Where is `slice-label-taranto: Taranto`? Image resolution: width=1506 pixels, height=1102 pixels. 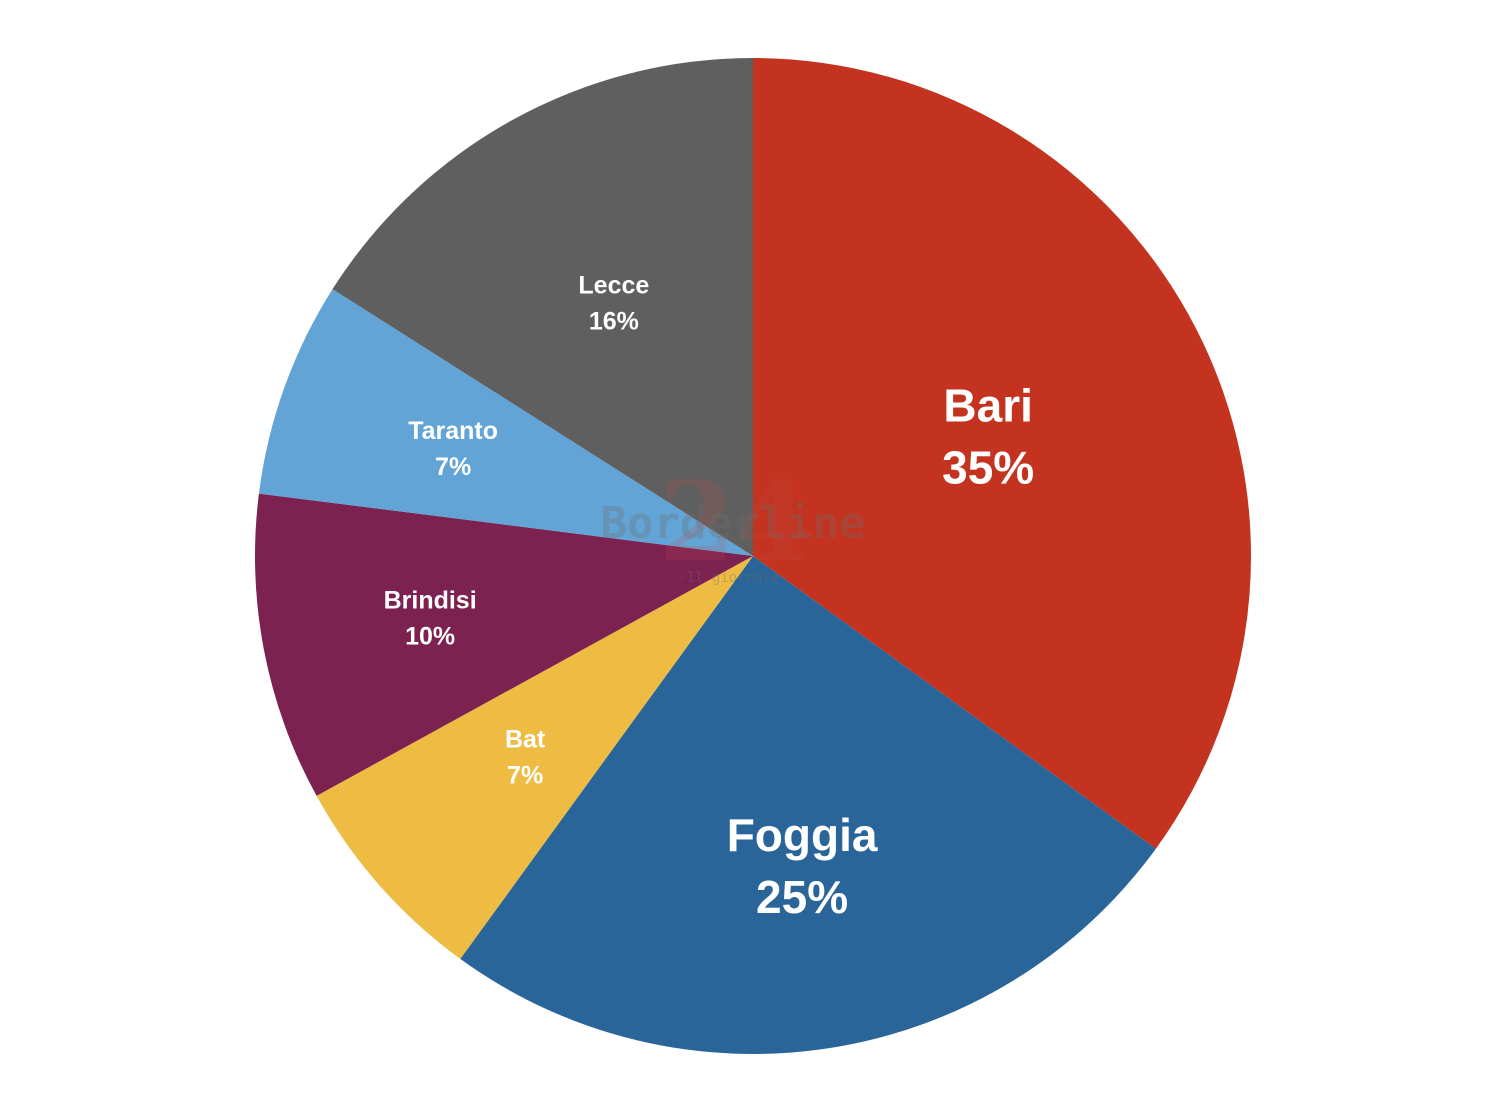
slice-label-taranto: Taranto is located at coordinates (453, 431).